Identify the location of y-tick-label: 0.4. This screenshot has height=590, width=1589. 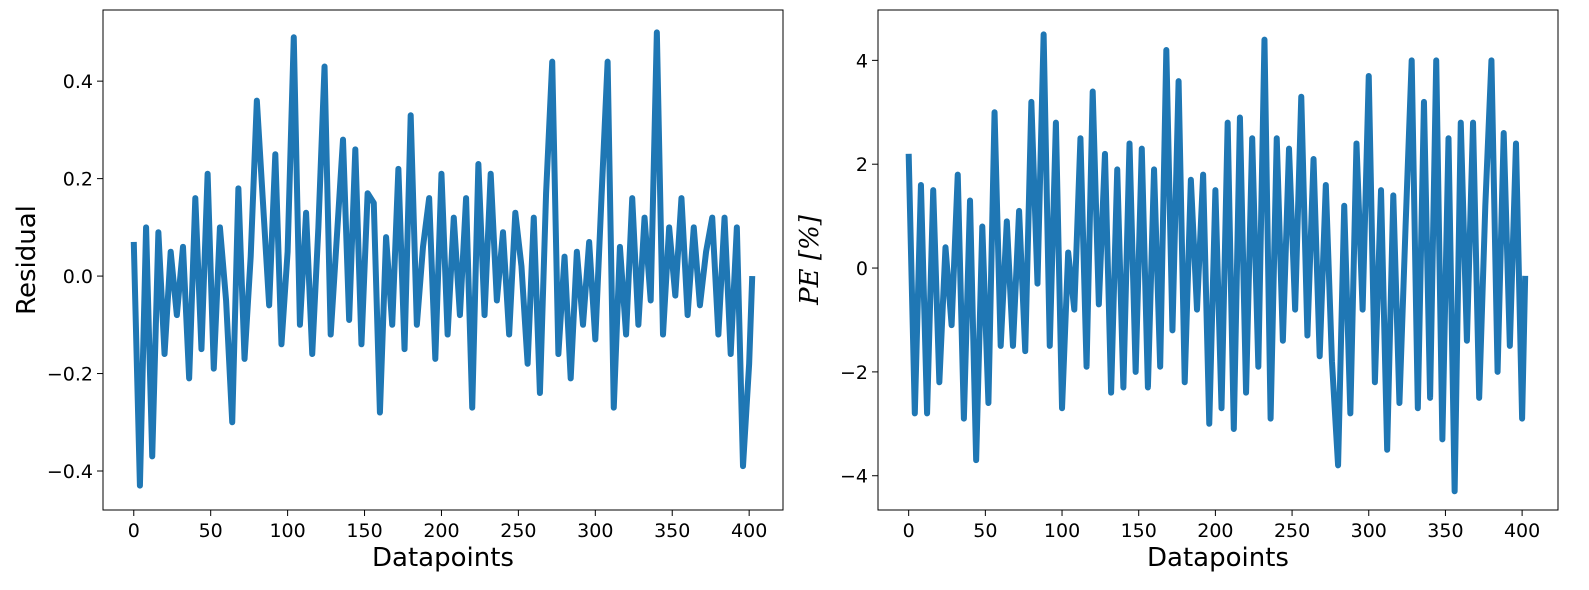
(78, 82).